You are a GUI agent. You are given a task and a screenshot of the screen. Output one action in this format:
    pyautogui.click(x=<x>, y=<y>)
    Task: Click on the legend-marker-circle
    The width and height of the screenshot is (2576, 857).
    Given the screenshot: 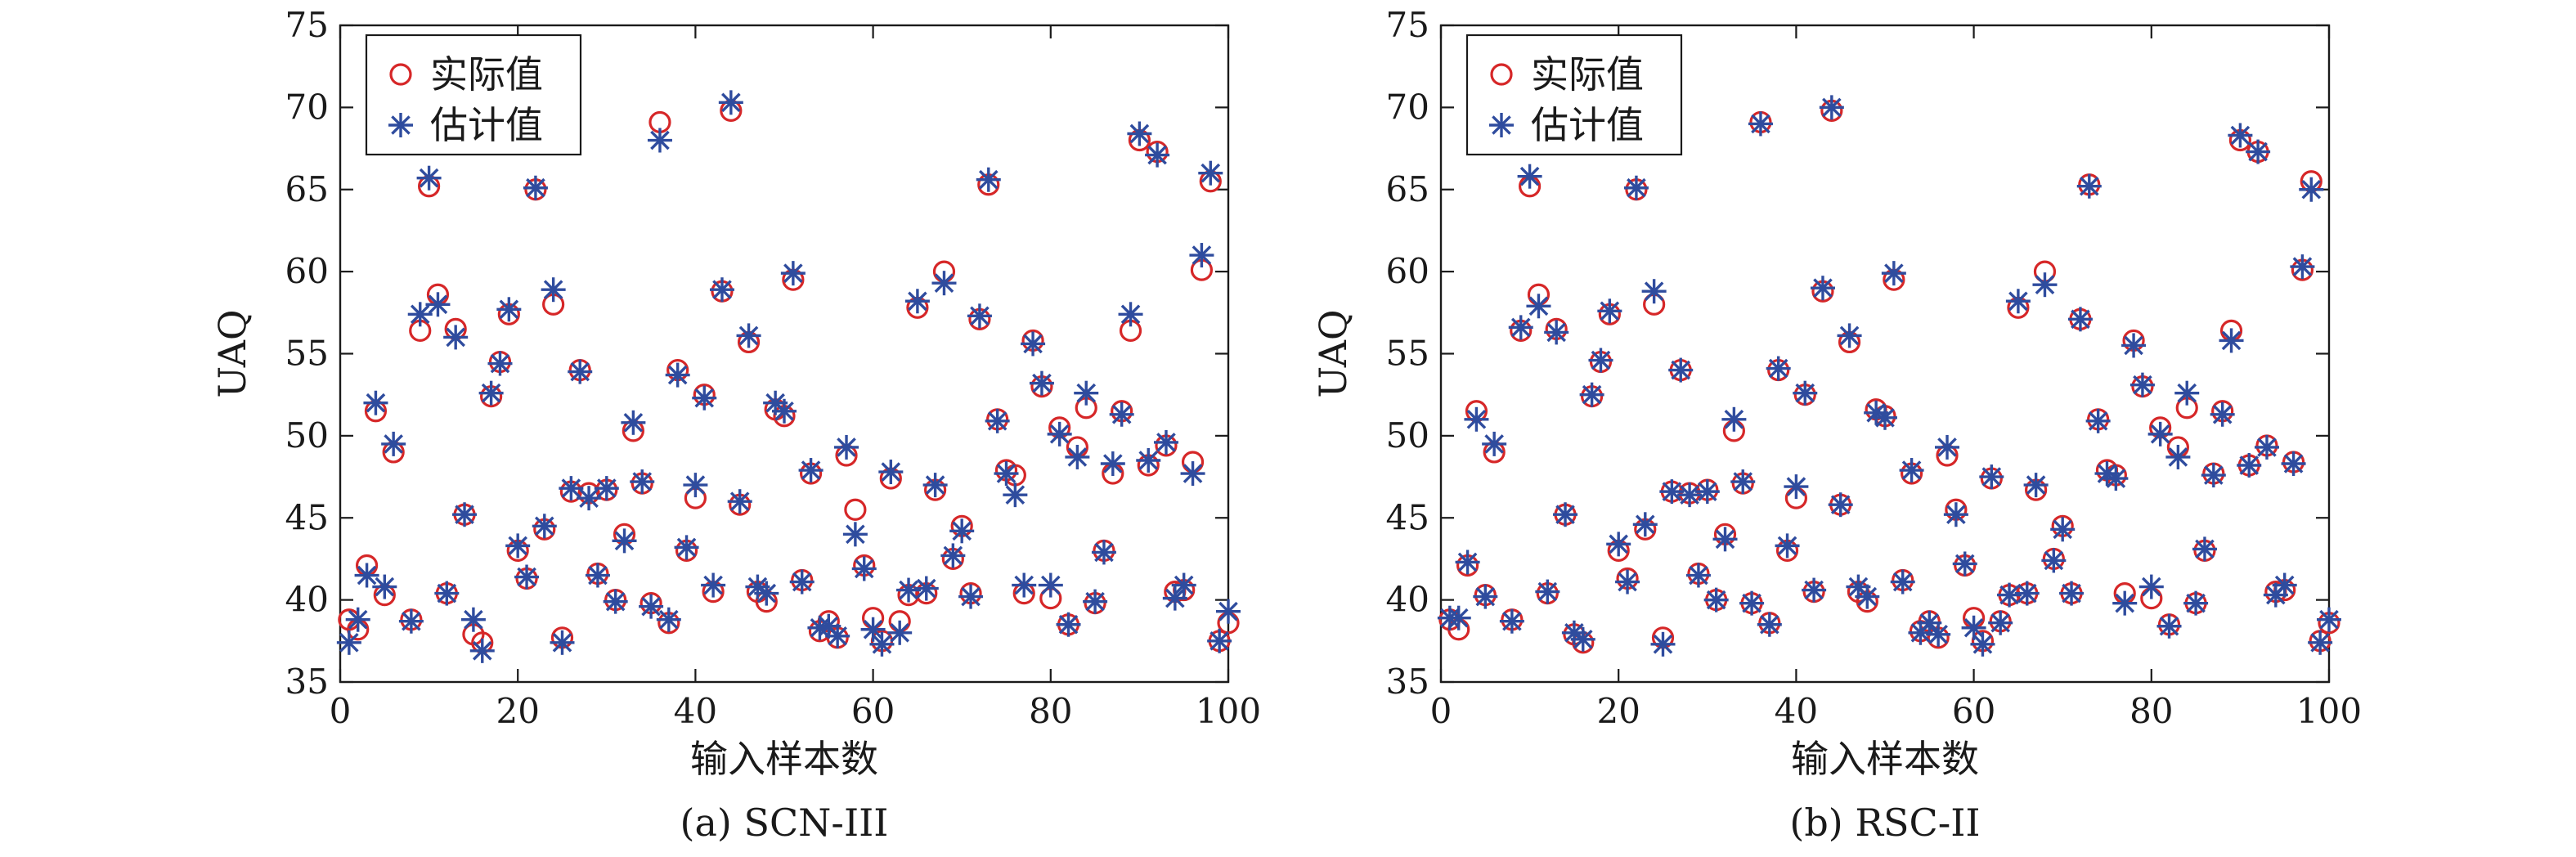 What is the action you would take?
    pyautogui.click(x=1502, y=74)
    